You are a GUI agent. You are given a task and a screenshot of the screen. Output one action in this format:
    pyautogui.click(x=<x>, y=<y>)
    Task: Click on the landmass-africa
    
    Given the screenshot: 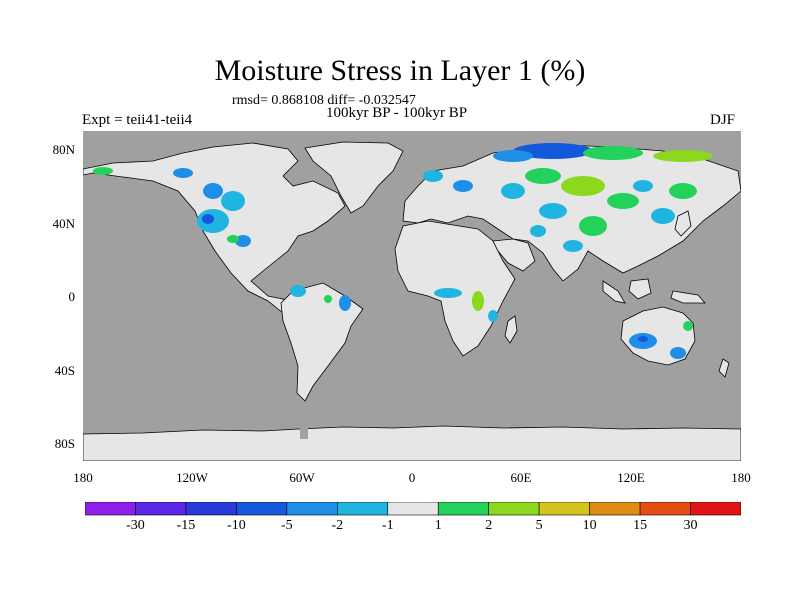 What is the action you would take?
    pyautogui.click(x=455, y=288)
    